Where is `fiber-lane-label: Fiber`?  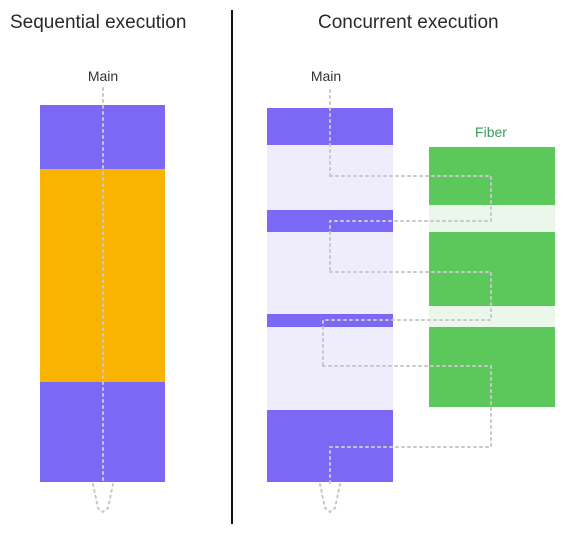
fiber-lane-label: Fiber is located at coordinates (491, 132).